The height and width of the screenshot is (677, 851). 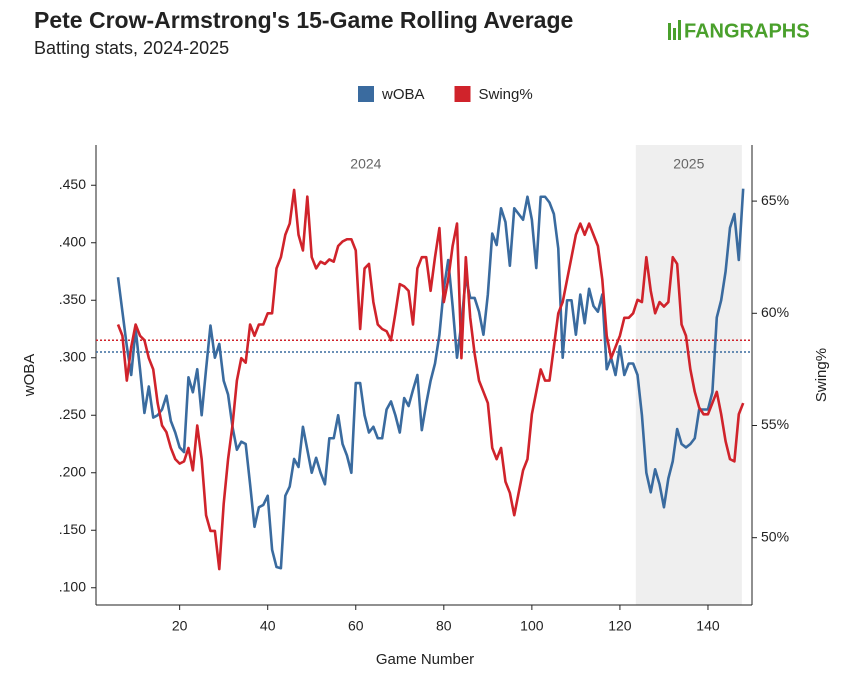 I want to click on x-tick-label: 40, so click(x=268, y=626).